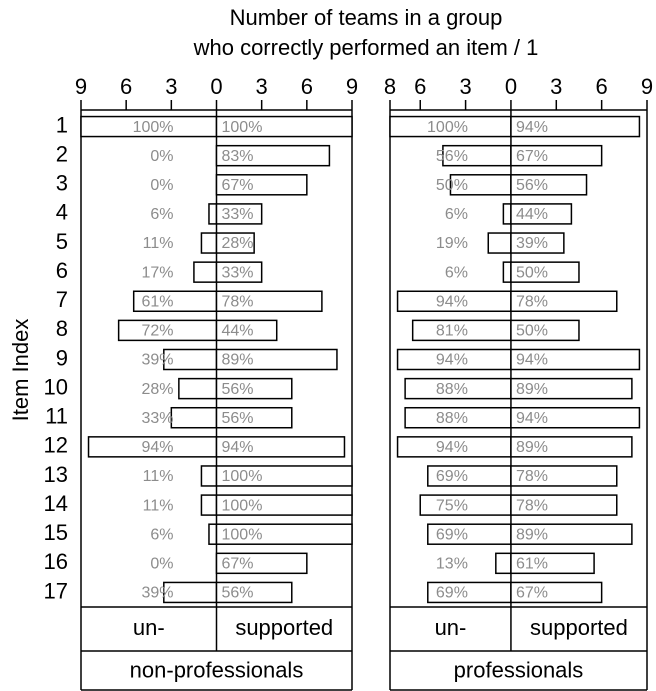 Image resolution: width=656 pixels, height=691 pixels. I want to click on x-tick-label: 8, so click(390, 86).